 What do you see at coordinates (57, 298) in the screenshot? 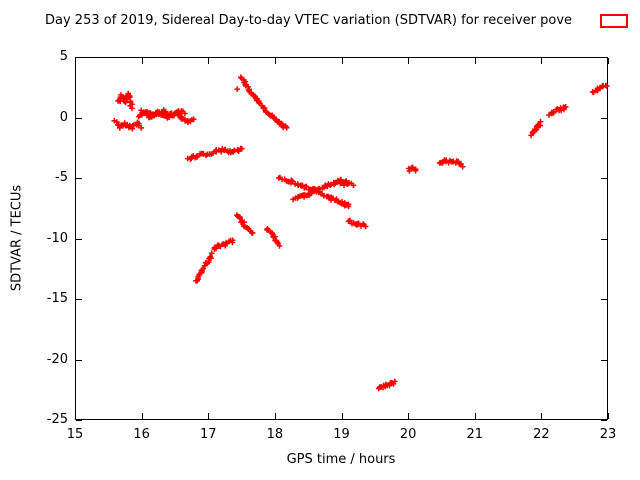
I see `y-tick-label: -15` at bounding box center [57, 298].